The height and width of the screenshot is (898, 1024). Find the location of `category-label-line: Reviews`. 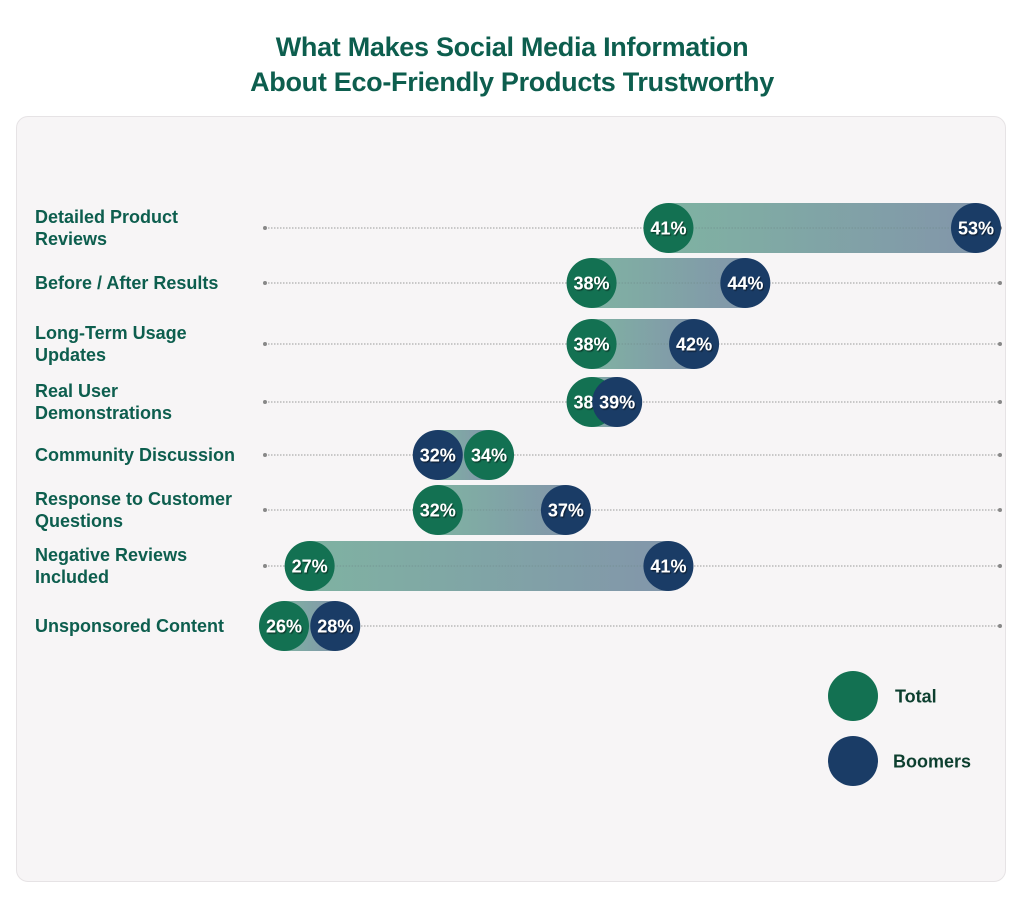

category-label-line: Reviews is located at coordinates (71, 239).